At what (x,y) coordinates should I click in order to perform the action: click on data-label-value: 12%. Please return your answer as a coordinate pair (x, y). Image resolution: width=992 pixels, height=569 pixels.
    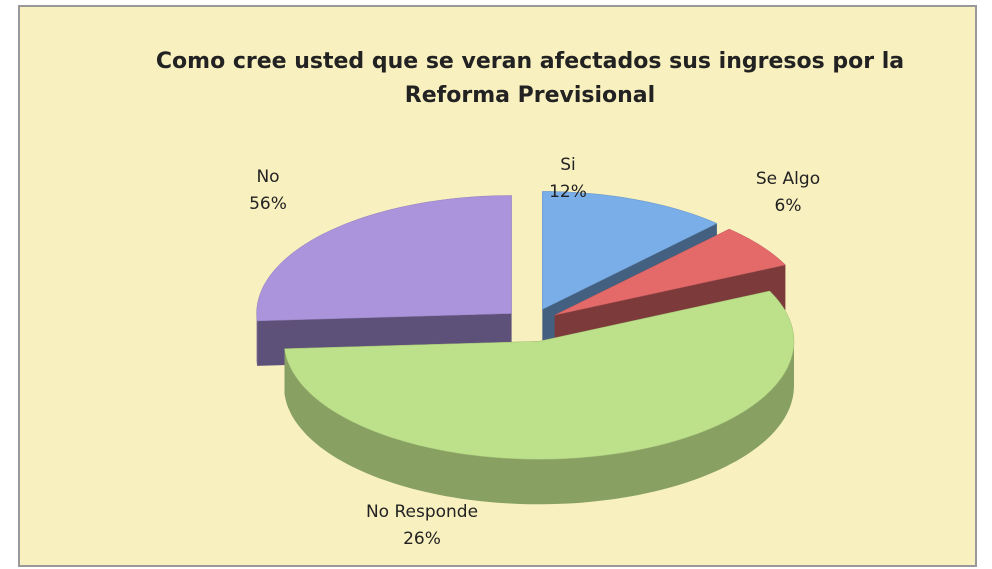
    Looking at the image, I should click on (568, 192).